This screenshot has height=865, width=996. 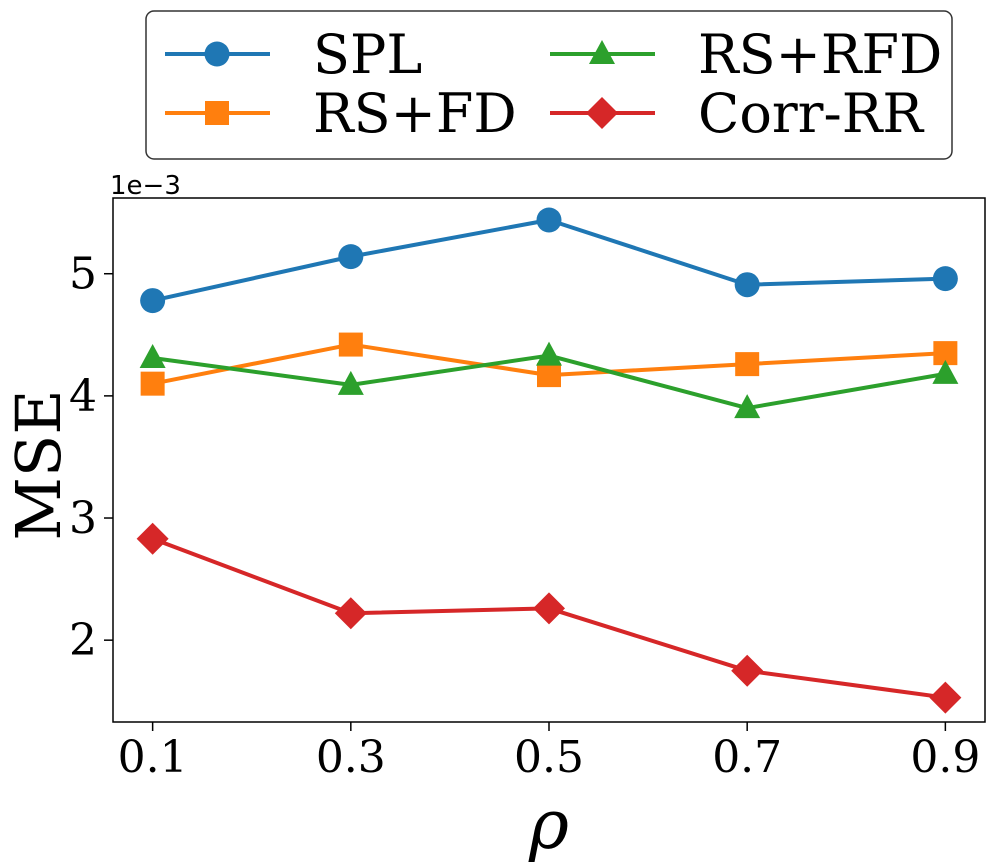 I want to click on y-tick-label: 4, so click(x=83, y=396).